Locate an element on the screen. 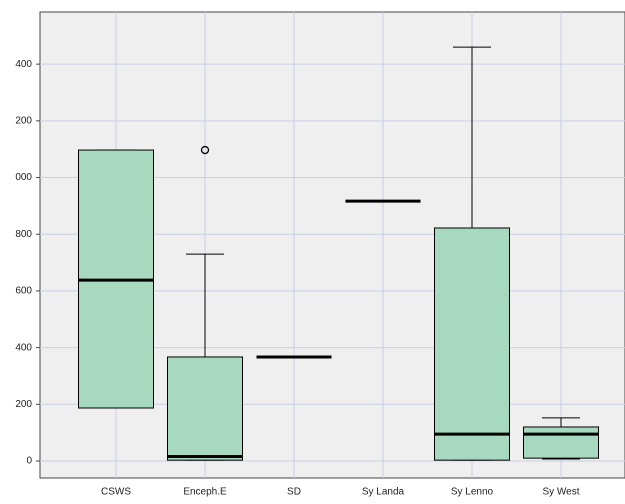 This screenshot has width=625, height=504. x-tick-label: SD is located at coordinates (294, 492).